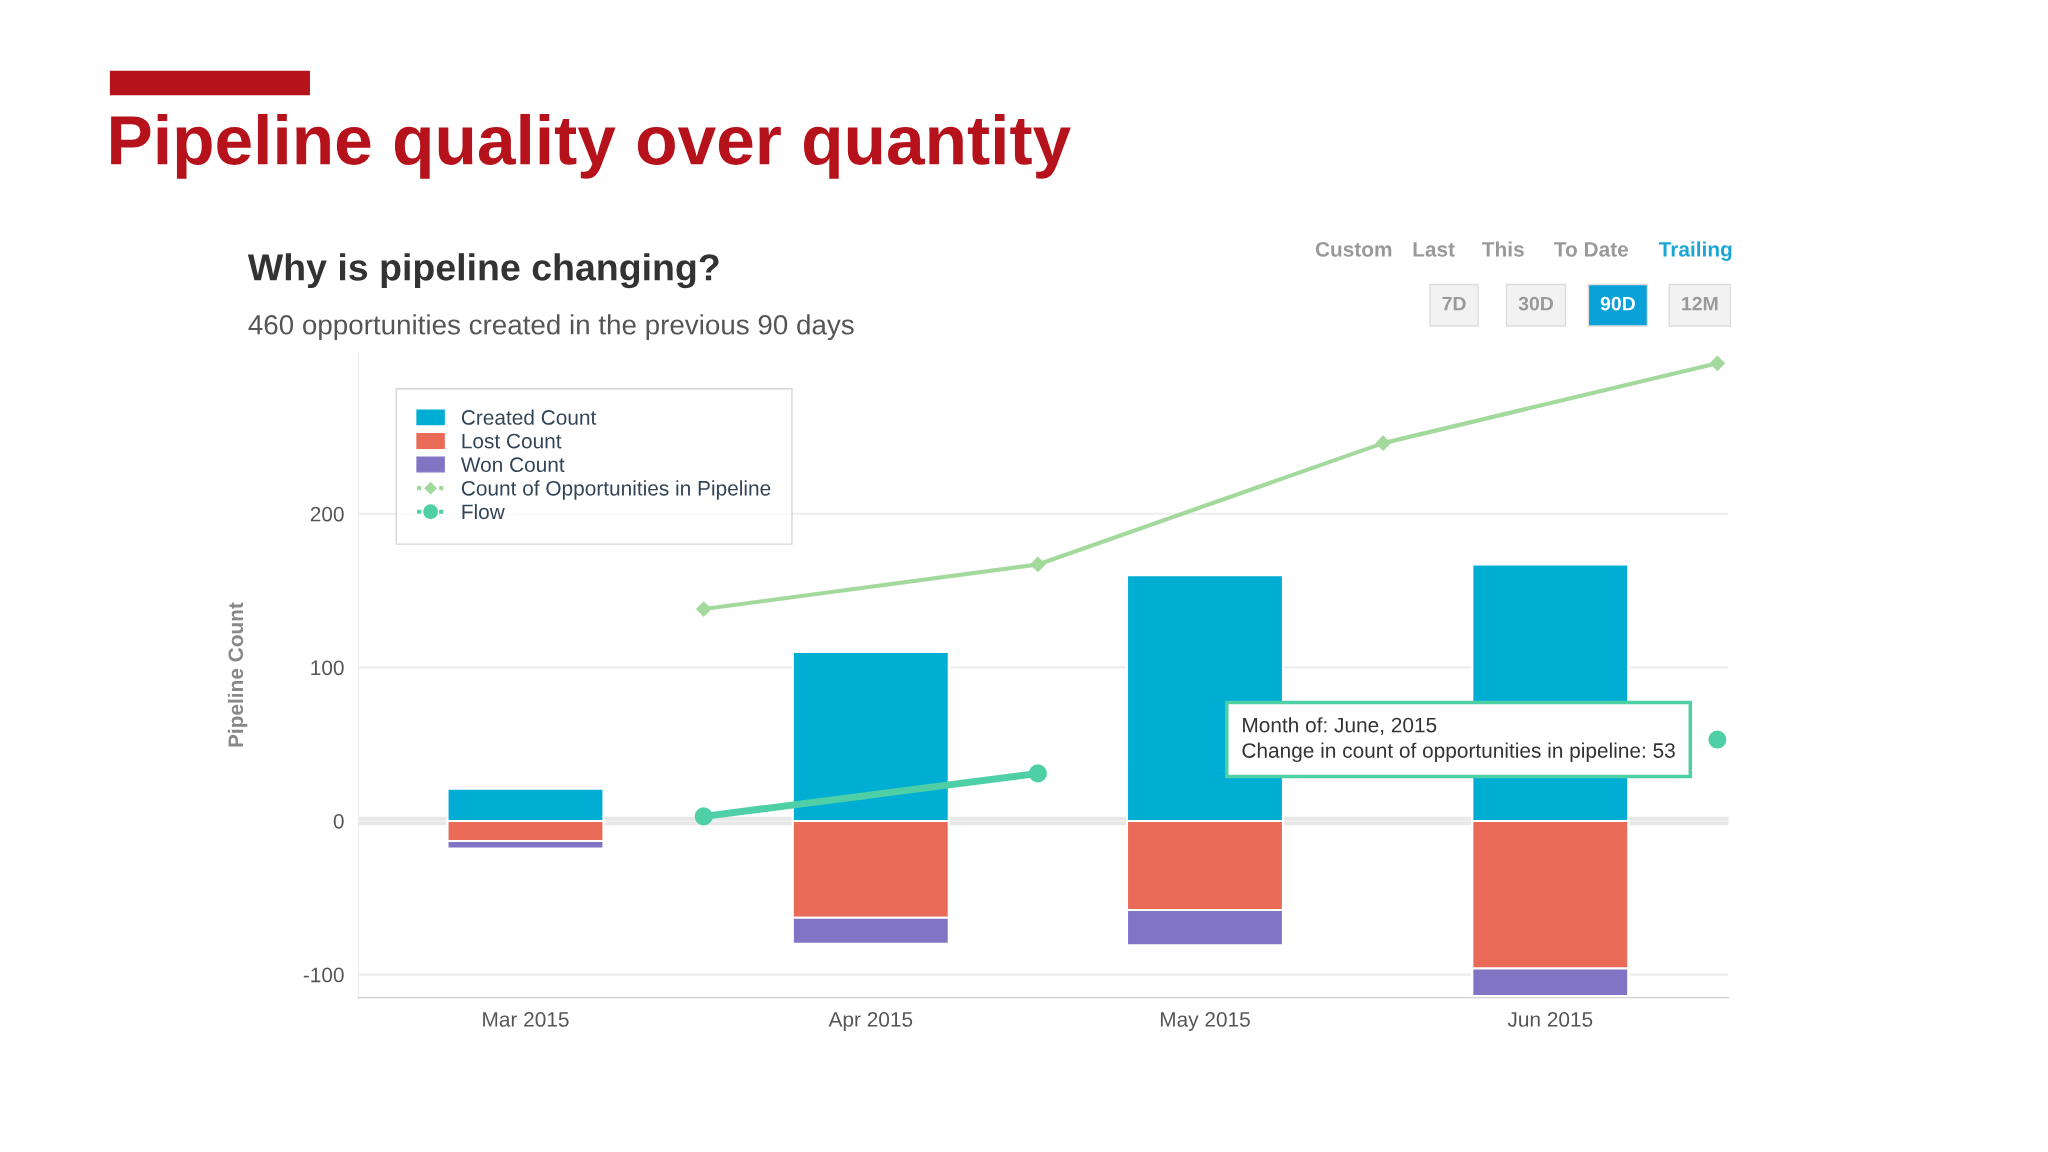 This screenshot has width=2048, height=1152. What do you see at coordinates (1205, 1021) in the screenshot?
I see `x-tick-label: May 2015` at bounding box center [1205, 1021].